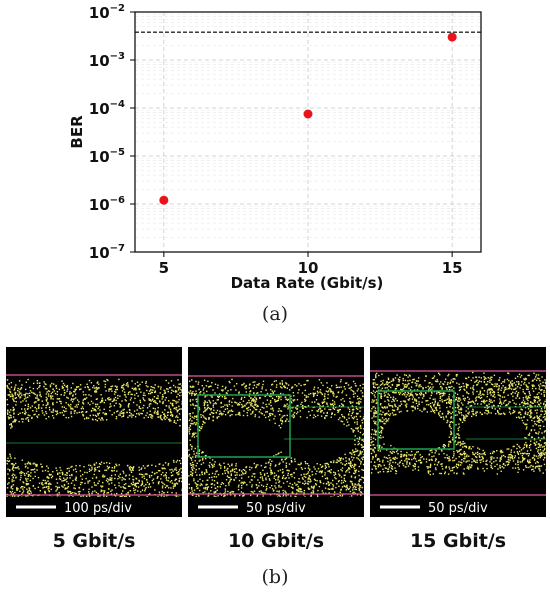 This screenshot has height=594, width=550. Describe the element at coordinates (307, 283) in the screenshot. I see `x-axis-label: Data Rate (Gbit/s)` at that location.